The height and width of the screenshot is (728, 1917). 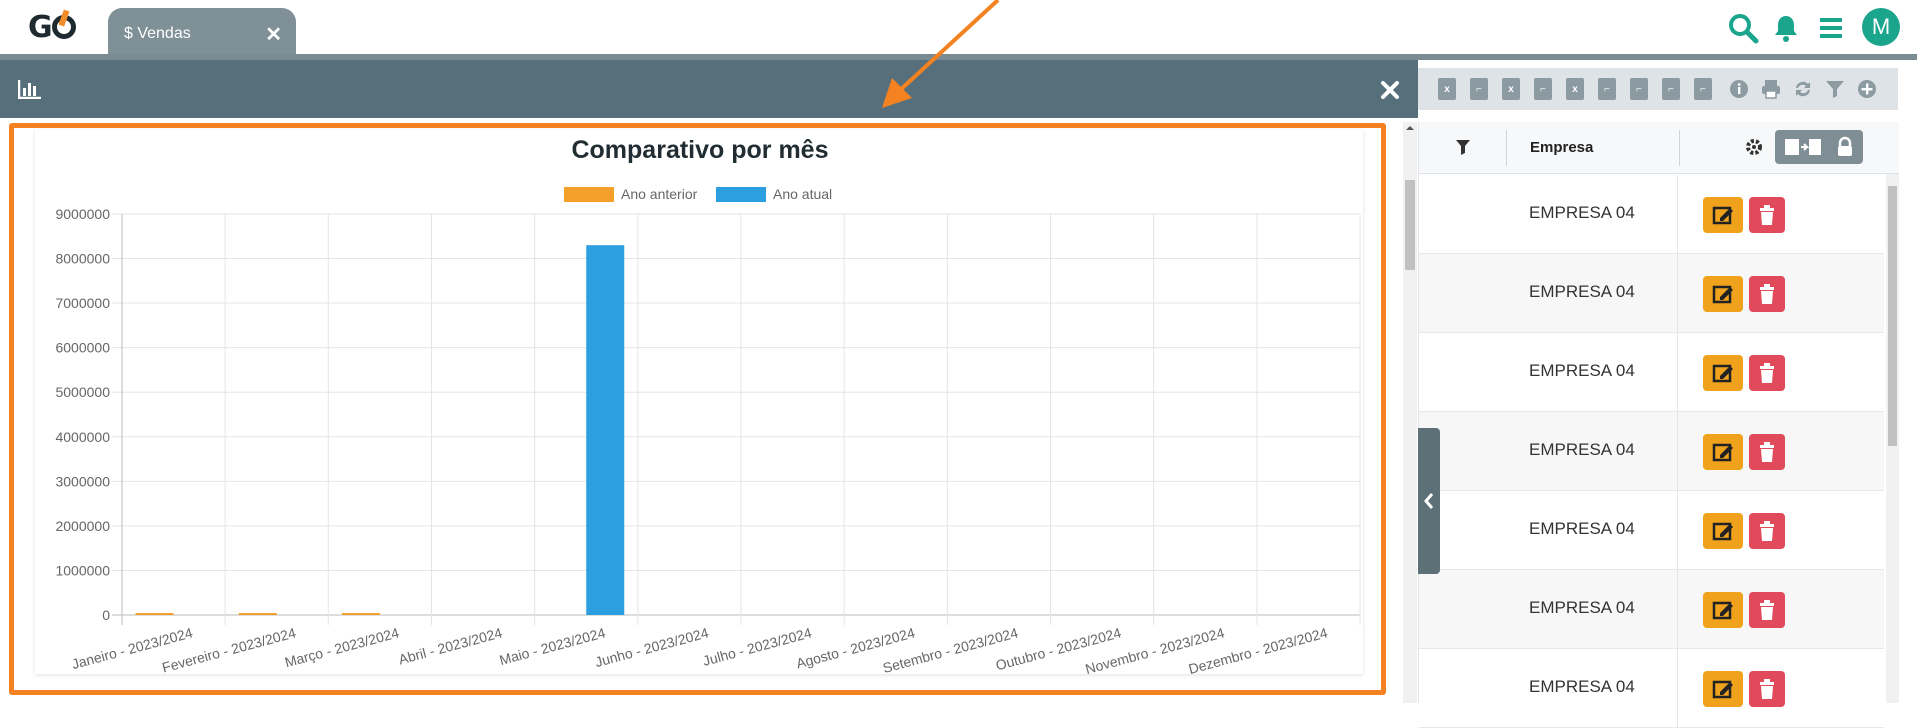 I want to click on table-scrollbar, so click(x=1892, y=438).